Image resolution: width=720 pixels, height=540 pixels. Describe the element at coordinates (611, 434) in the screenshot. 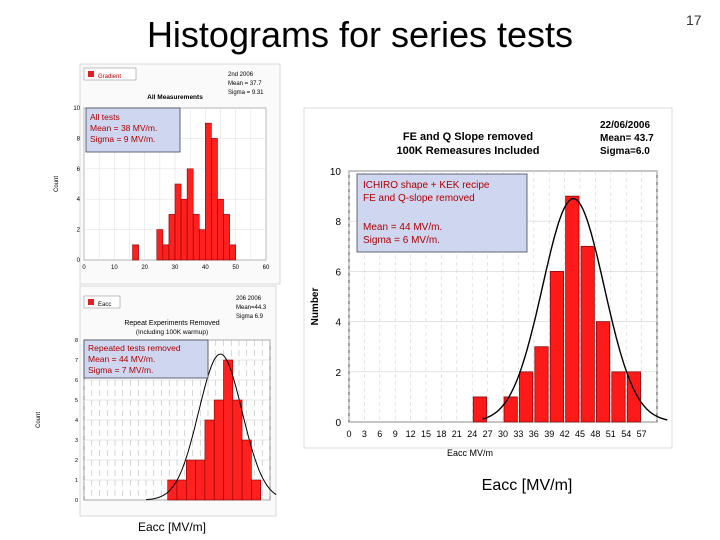

I see `x-tick-label: 51` at that location.